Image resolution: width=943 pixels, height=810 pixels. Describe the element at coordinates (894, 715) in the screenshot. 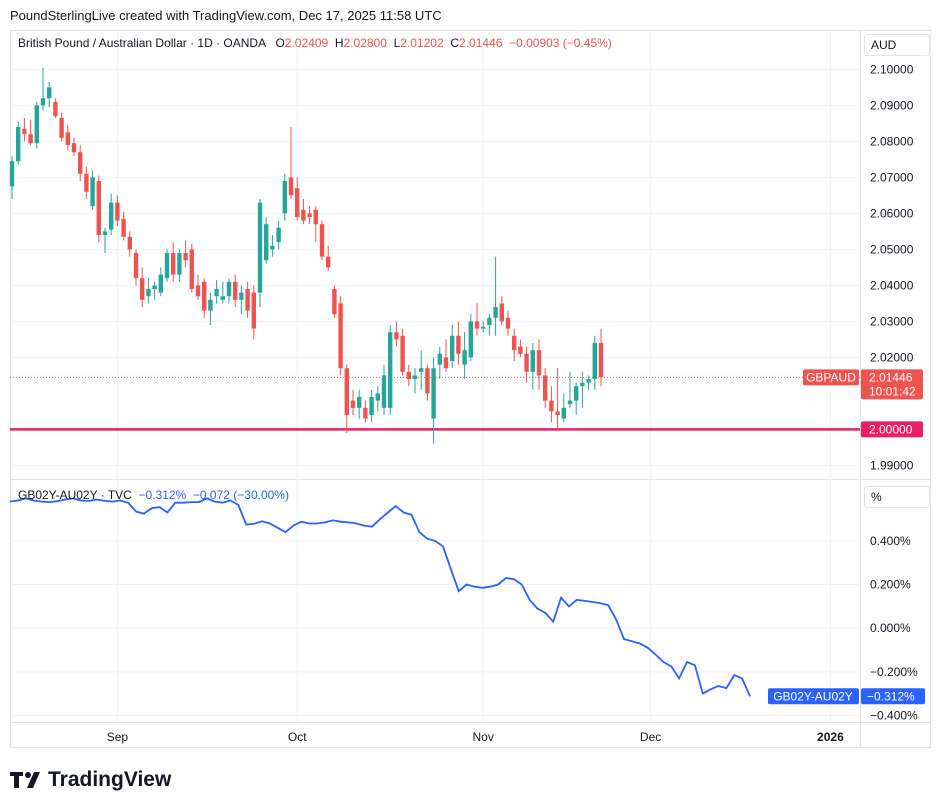

I see `spread-tick-label: −0.400%` at that location.